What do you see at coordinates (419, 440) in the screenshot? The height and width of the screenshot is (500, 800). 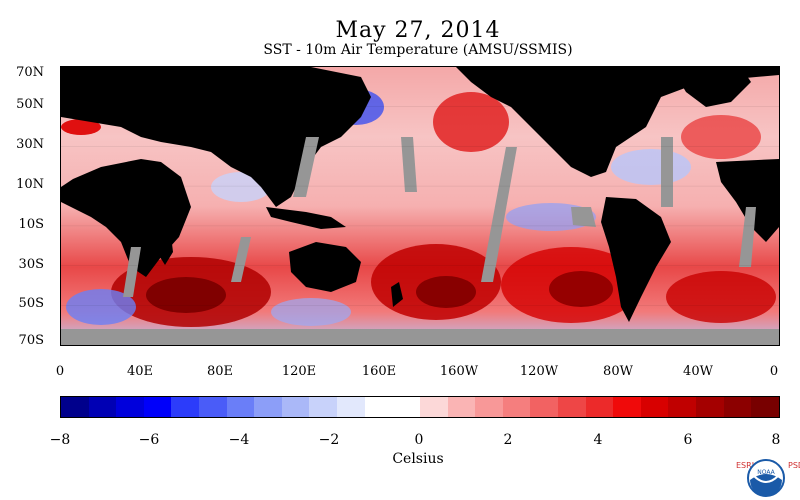 I see `colorbar-tick-label: 0` at bounding box center [419, 440].